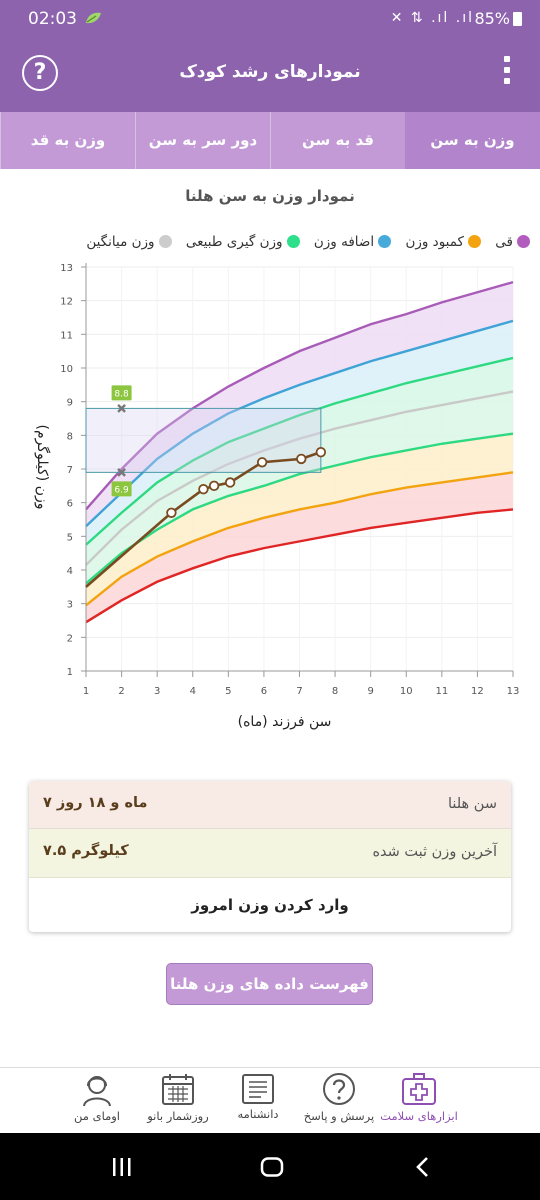 Image resolution: width=540 pixels, height=1200 pixels. What do you see at coordinates (441, 691) in the screenshot?
I see `x-tick-label: 11` at bounding box center [441, 691].